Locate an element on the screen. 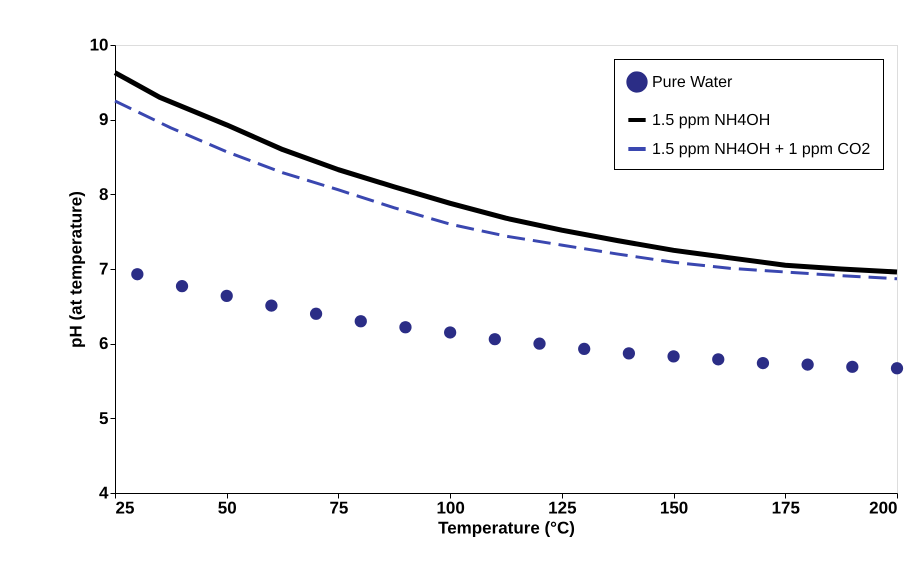 This screenshot has height=582, width=924. x-tick-label: 25 is located at coordinates (125, 508).